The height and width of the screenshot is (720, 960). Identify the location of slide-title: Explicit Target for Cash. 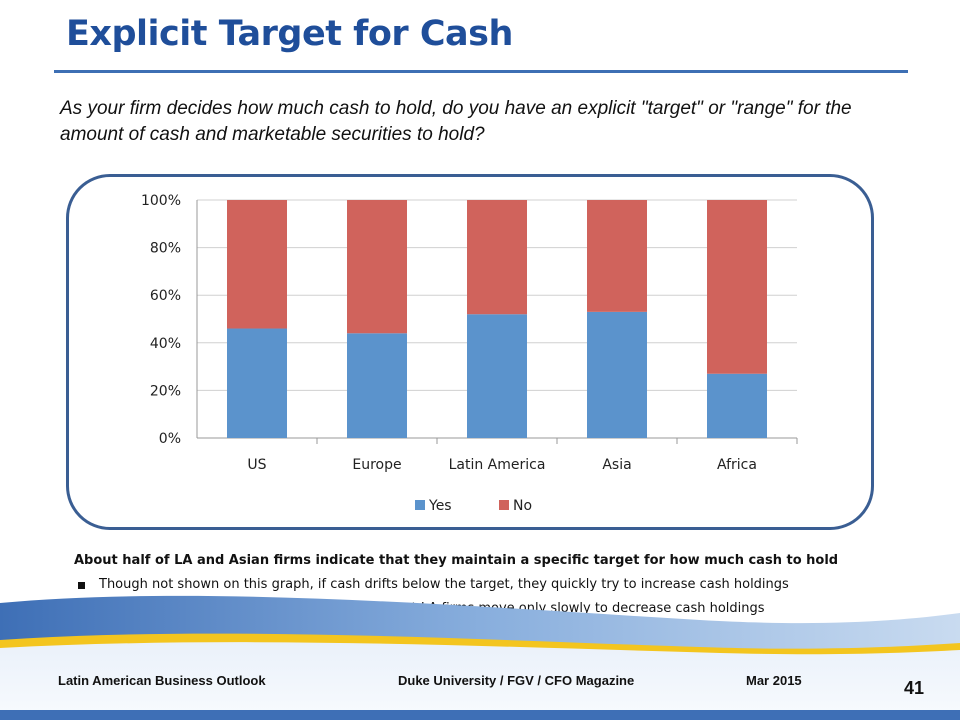
(289, 34).